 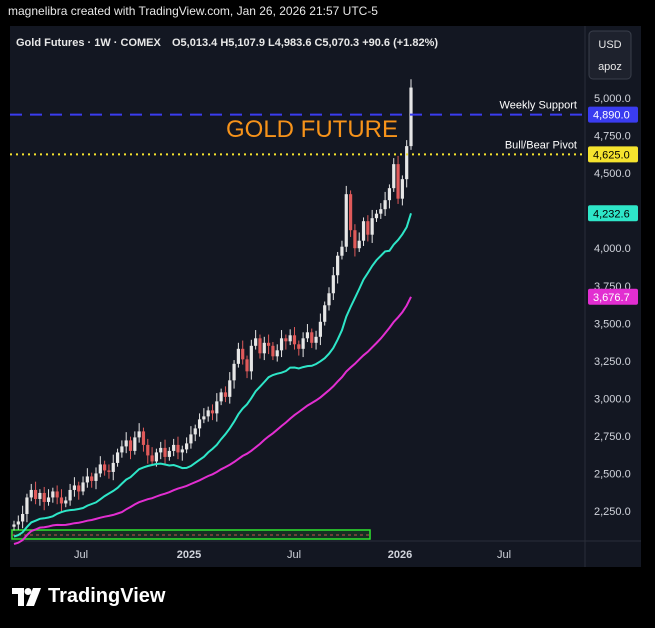 What do you see at coordinates (612, 137) in the screenshot?
I see `y-tick-label: 4,750.0` at bounding box center [612, 137].